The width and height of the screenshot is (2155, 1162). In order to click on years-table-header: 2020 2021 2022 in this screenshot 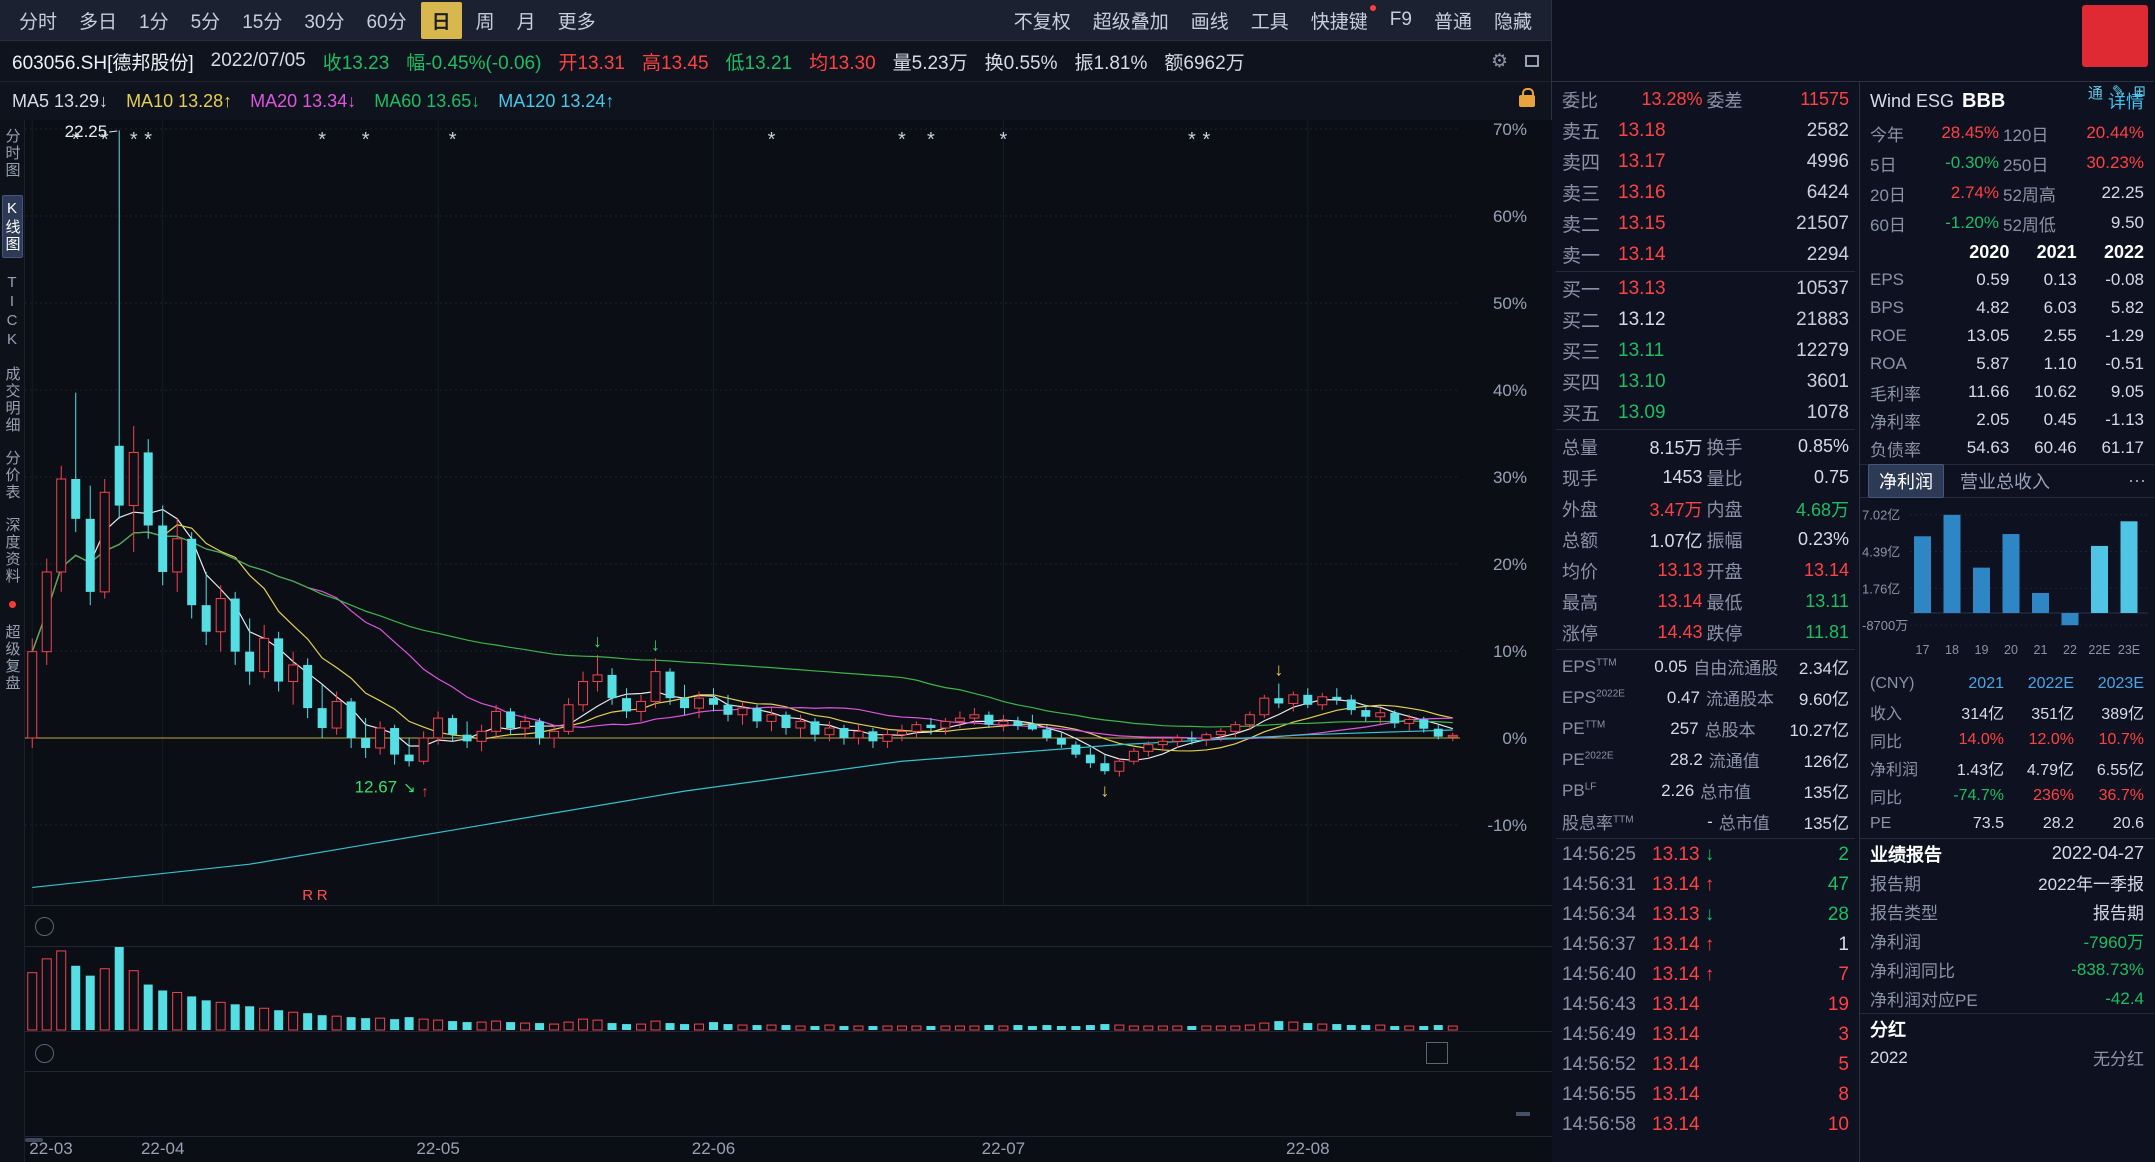, I will do `click(2007, 252)`.